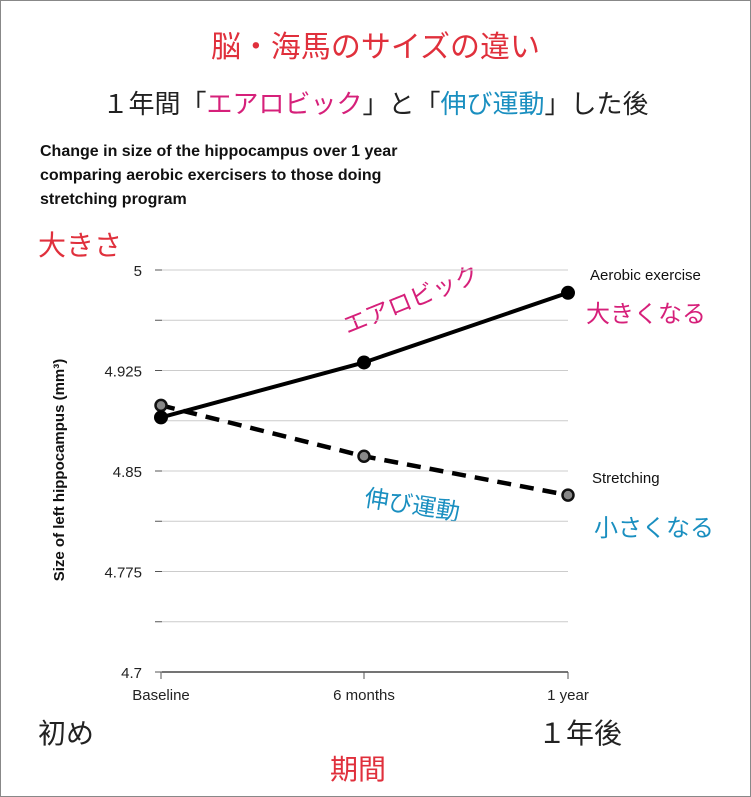 The image size is (751, 797). Describe the element at coordinates (492, 105) in the screenshot. I see `subtitle-stretch: 伸び運動` at that location.